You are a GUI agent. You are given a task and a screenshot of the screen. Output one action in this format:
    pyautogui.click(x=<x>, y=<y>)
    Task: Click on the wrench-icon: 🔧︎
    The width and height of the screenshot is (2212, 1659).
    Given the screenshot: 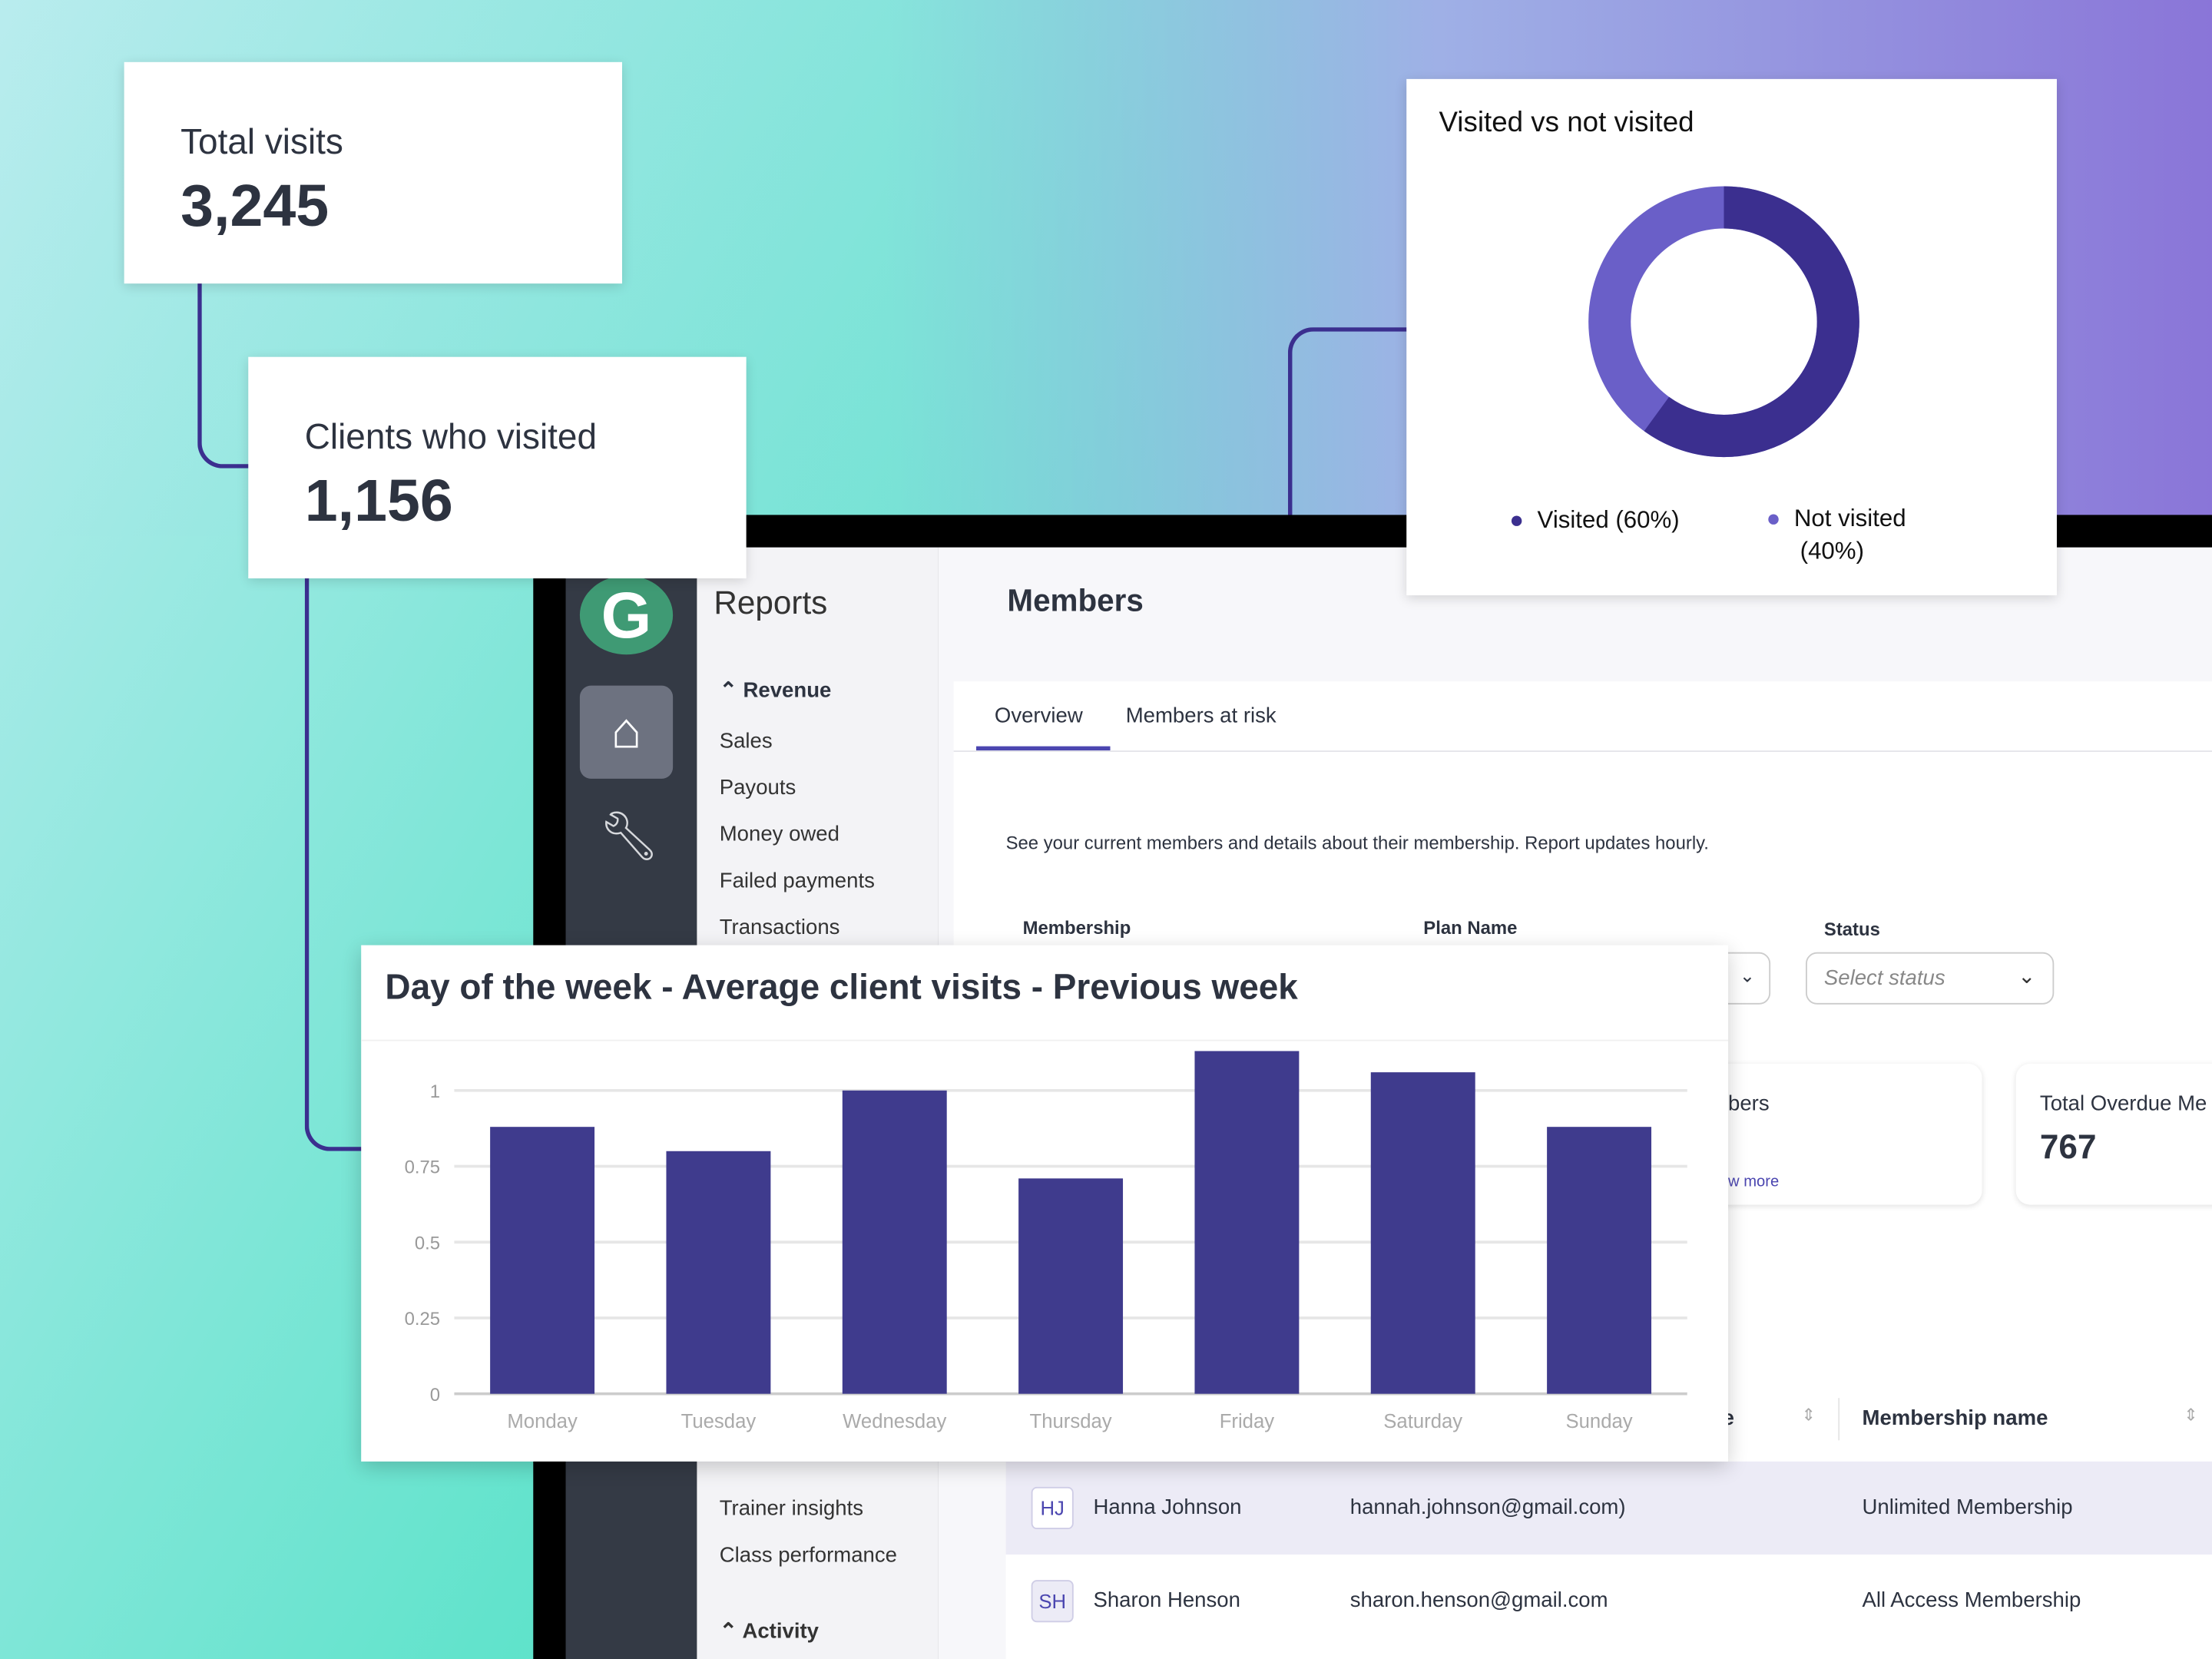 What is the action you would take?
    pyautogui.click(x=629, y=837)
    